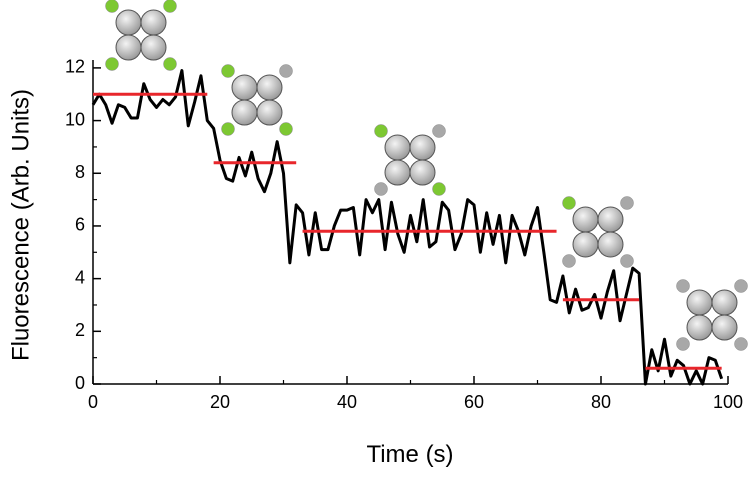 Image resolution: width=750 pixels, height=480 pixels. Describe the element at coordinates (80, 225) in the screenshot. I see `y-tick-label: 6` at that location.